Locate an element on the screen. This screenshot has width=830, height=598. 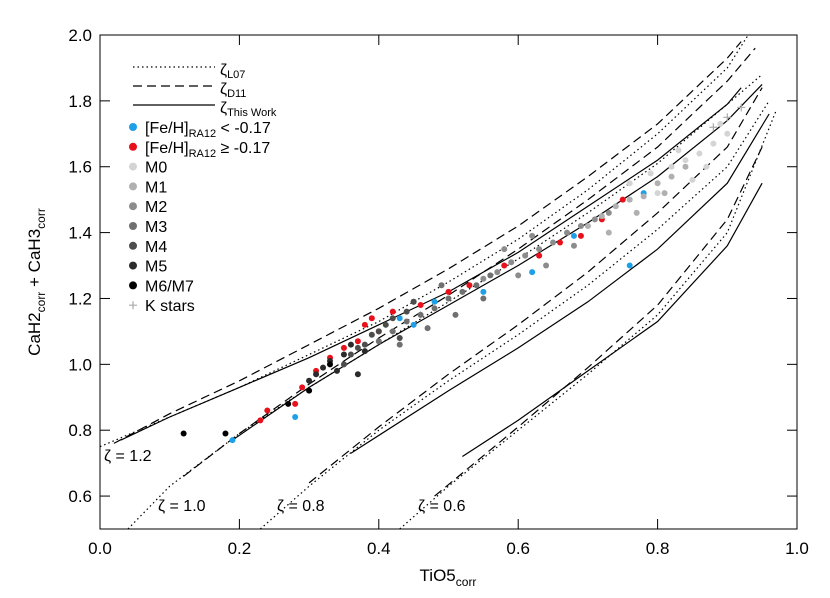
legend-label: M3 is located at coordinates (156, 227).